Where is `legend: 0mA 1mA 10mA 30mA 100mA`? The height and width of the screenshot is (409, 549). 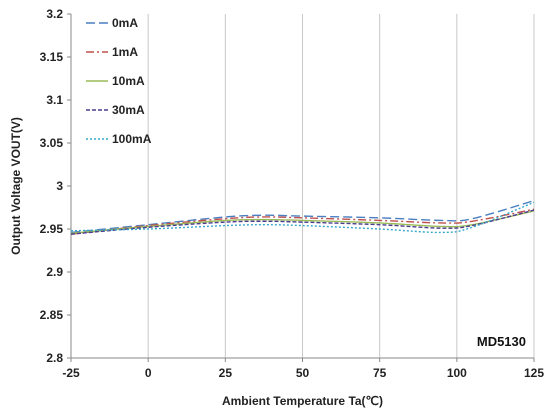 legend: 0mA 1mA 10mA 30mA 100mA is located at coordinates (119, 81).